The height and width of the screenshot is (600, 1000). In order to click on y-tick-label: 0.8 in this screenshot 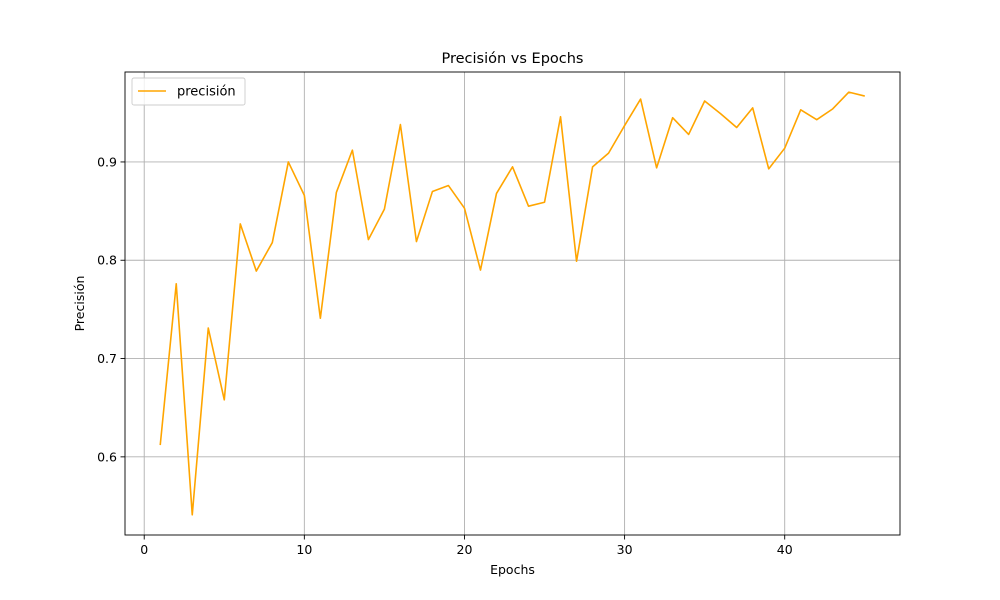, I will do `click(107, 260)`.